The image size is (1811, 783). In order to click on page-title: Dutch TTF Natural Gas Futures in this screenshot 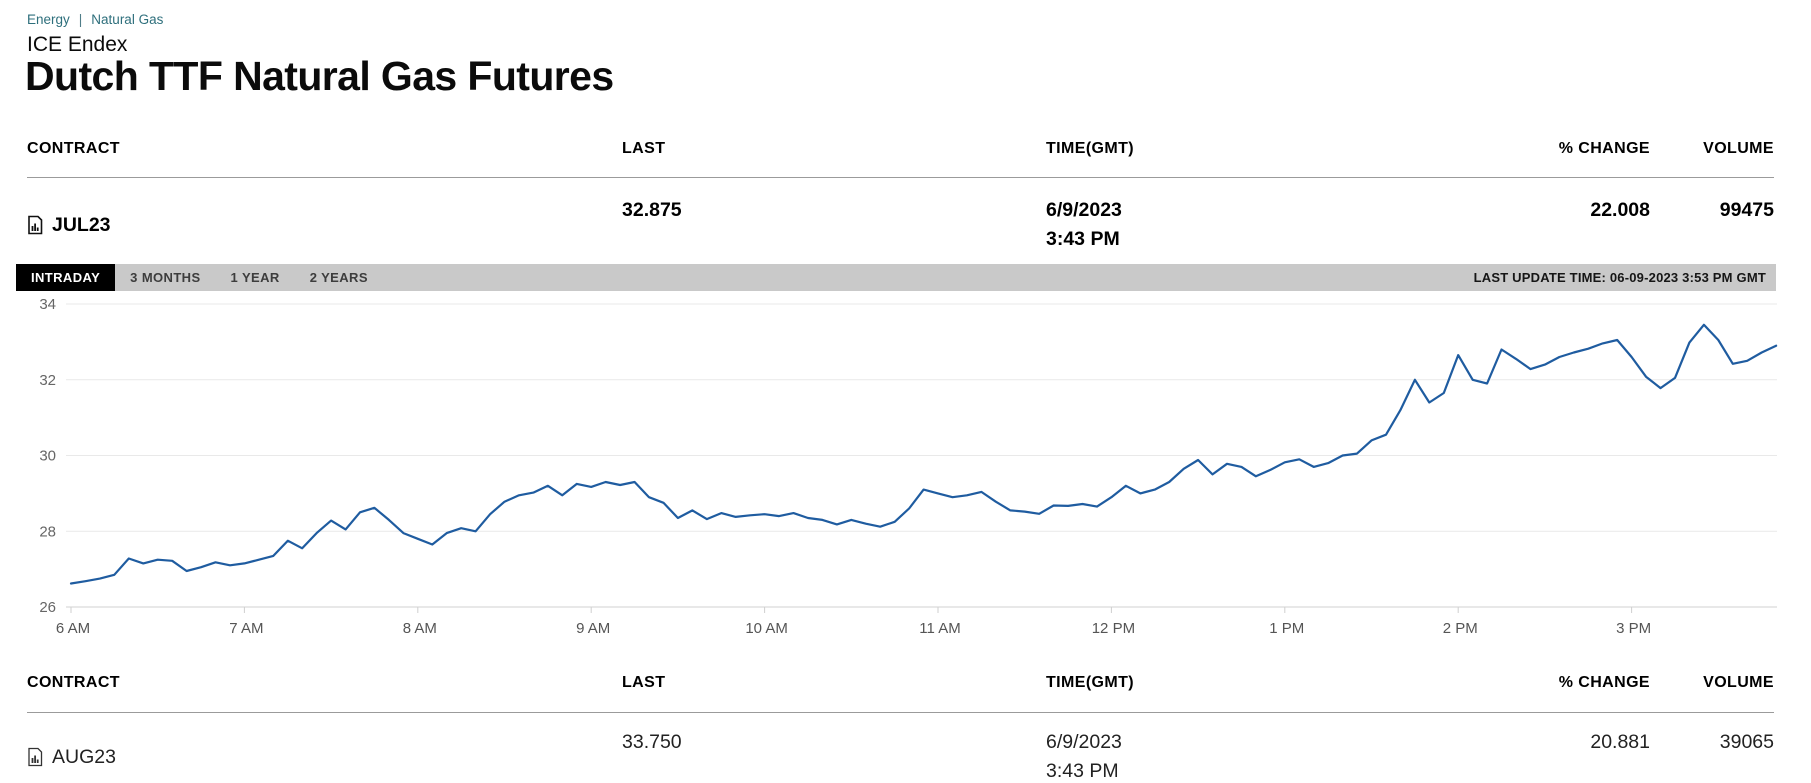, I will do `click(319, 76)`.